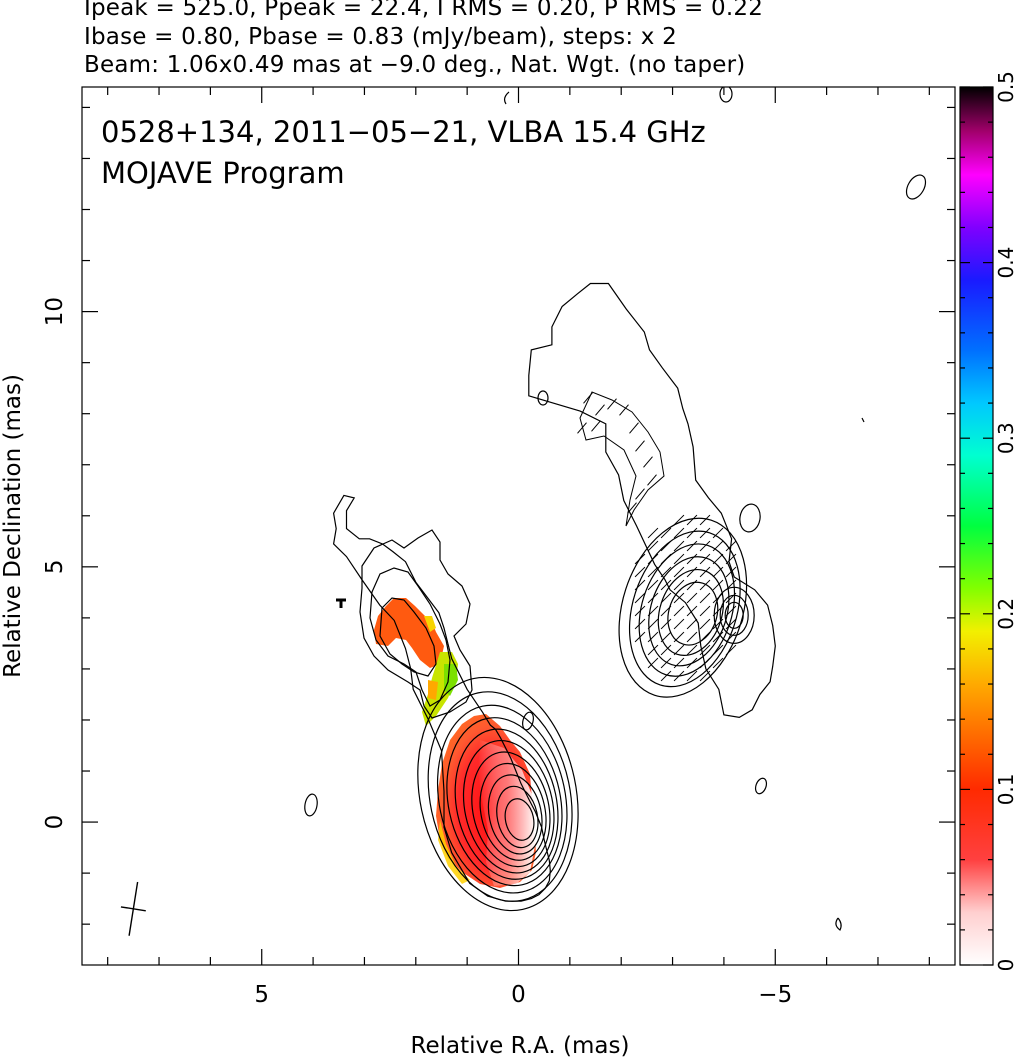  Describe the element at coordinates (433, 690) in the screenshot. I see `pol-patch-bridge-orange` at that location.